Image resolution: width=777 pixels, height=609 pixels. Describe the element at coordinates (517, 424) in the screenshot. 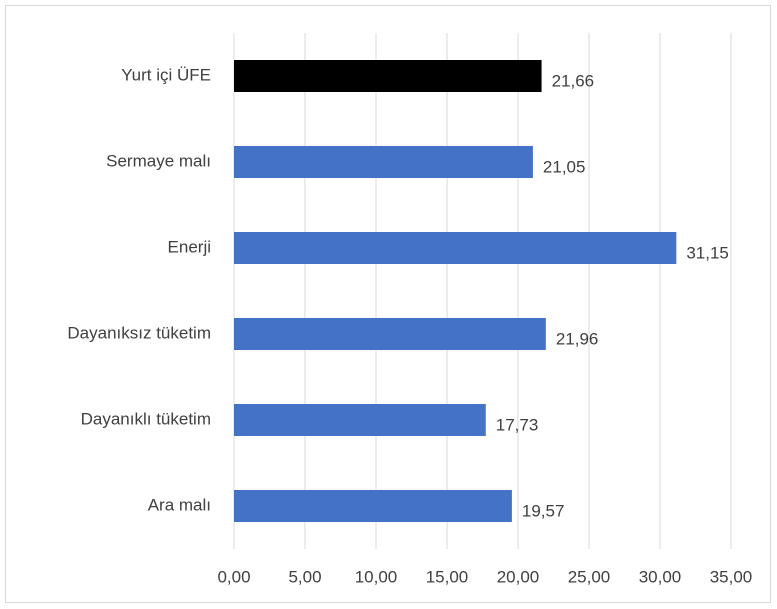

I see `data-label: 17,73` at that location.